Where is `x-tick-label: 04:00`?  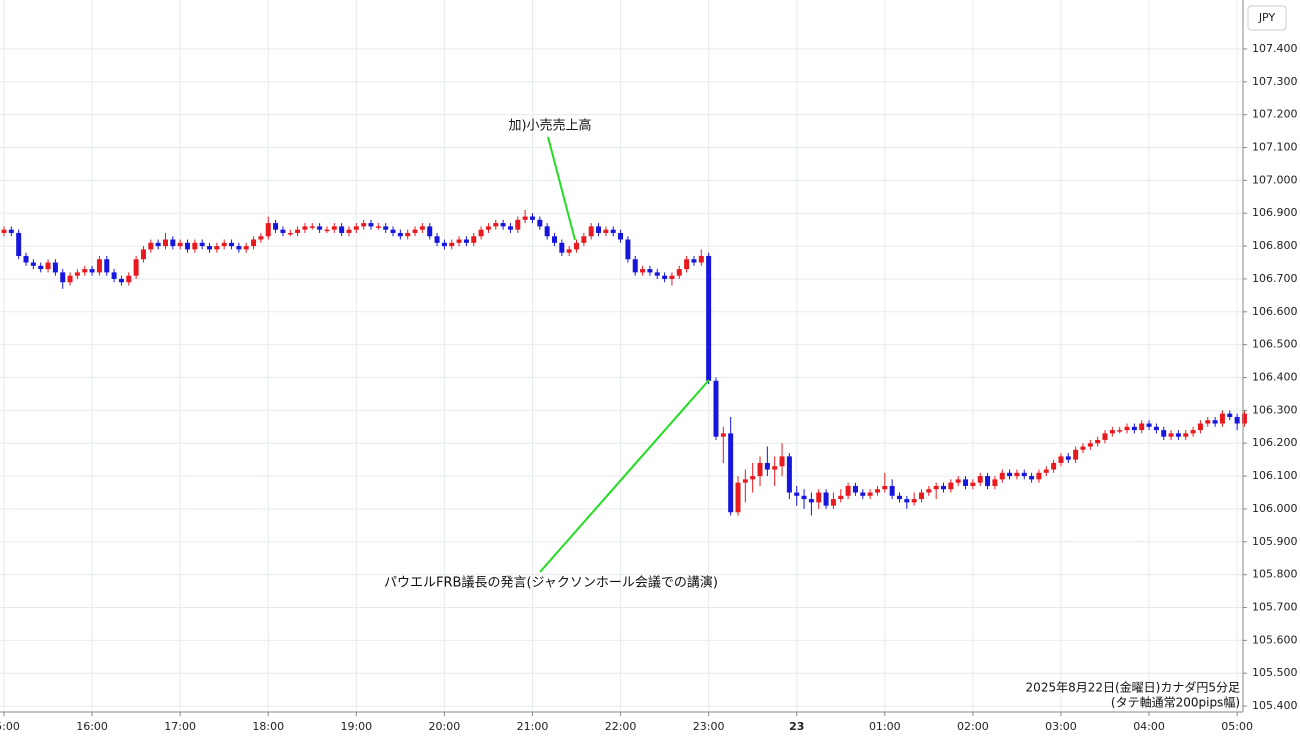
x-tick-label: 04:00 is located at coordinates (1149, 726).